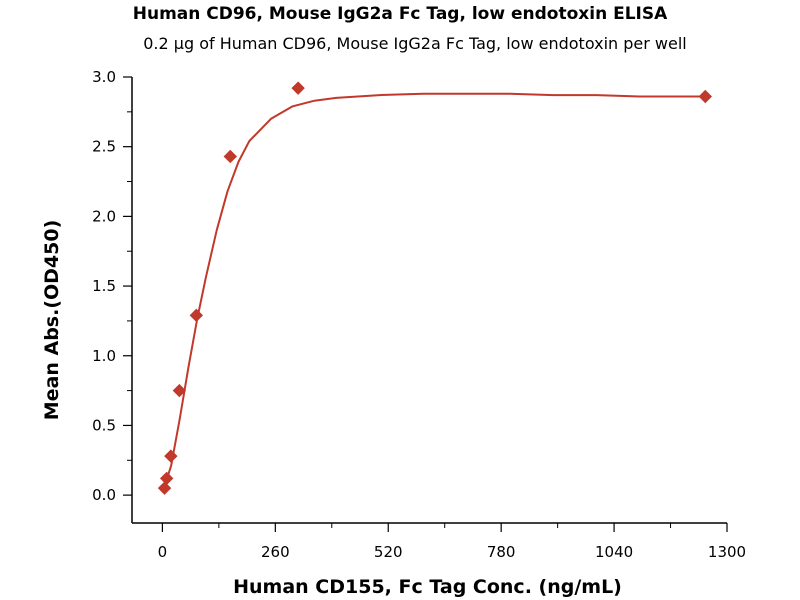 This screenshot has width=800, height=600. What do you see at coordinates (104, 425) in the screenshot?
I see `y-tick-label: 0.5` at bounding box center [104, 425].